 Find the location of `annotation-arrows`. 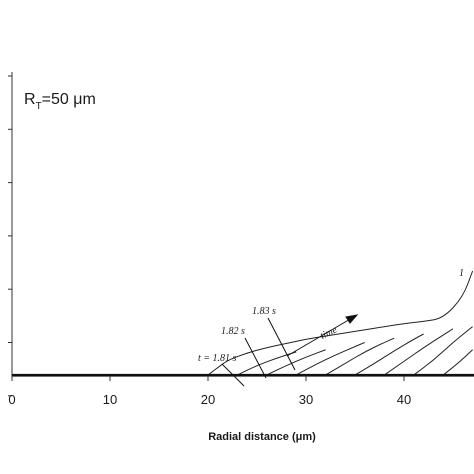

annotation-arrows is located at coordinates (290, 350).